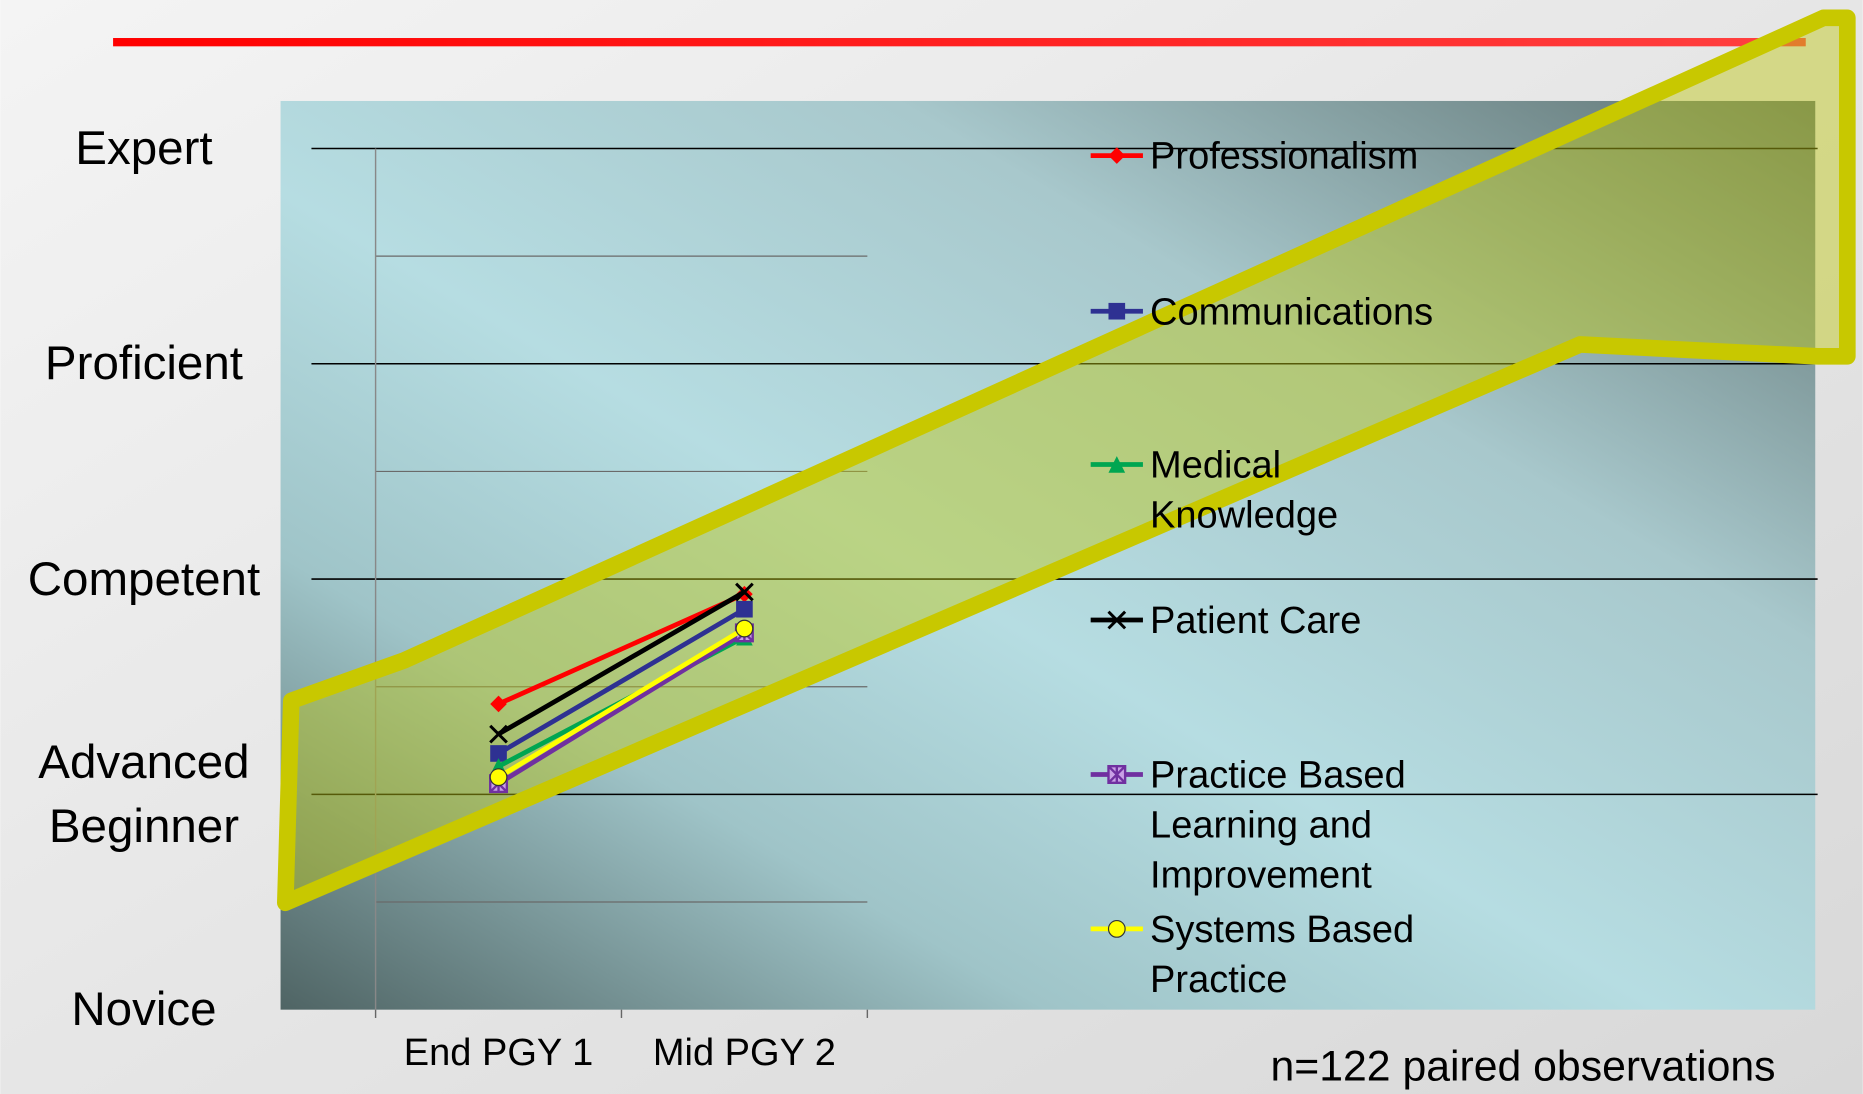 This screenshot has height=1094, width=1863. I want to click on y-tick-label-text: Novice, so click(144, 1009).